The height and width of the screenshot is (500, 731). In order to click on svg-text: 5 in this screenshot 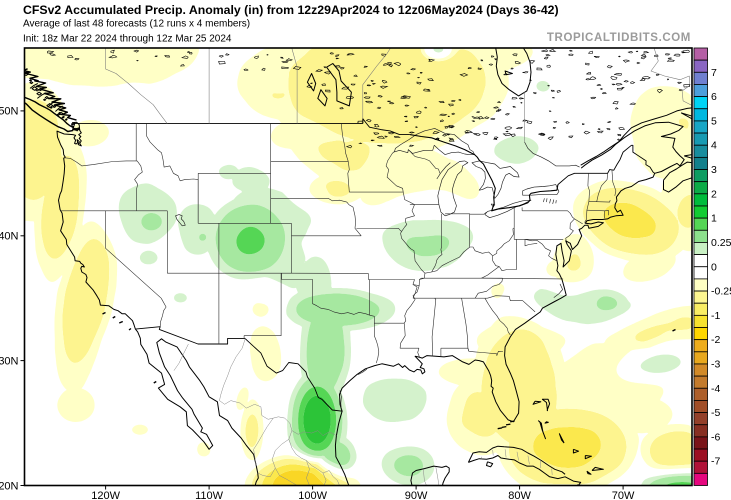, I will do `click(714, 121)`.